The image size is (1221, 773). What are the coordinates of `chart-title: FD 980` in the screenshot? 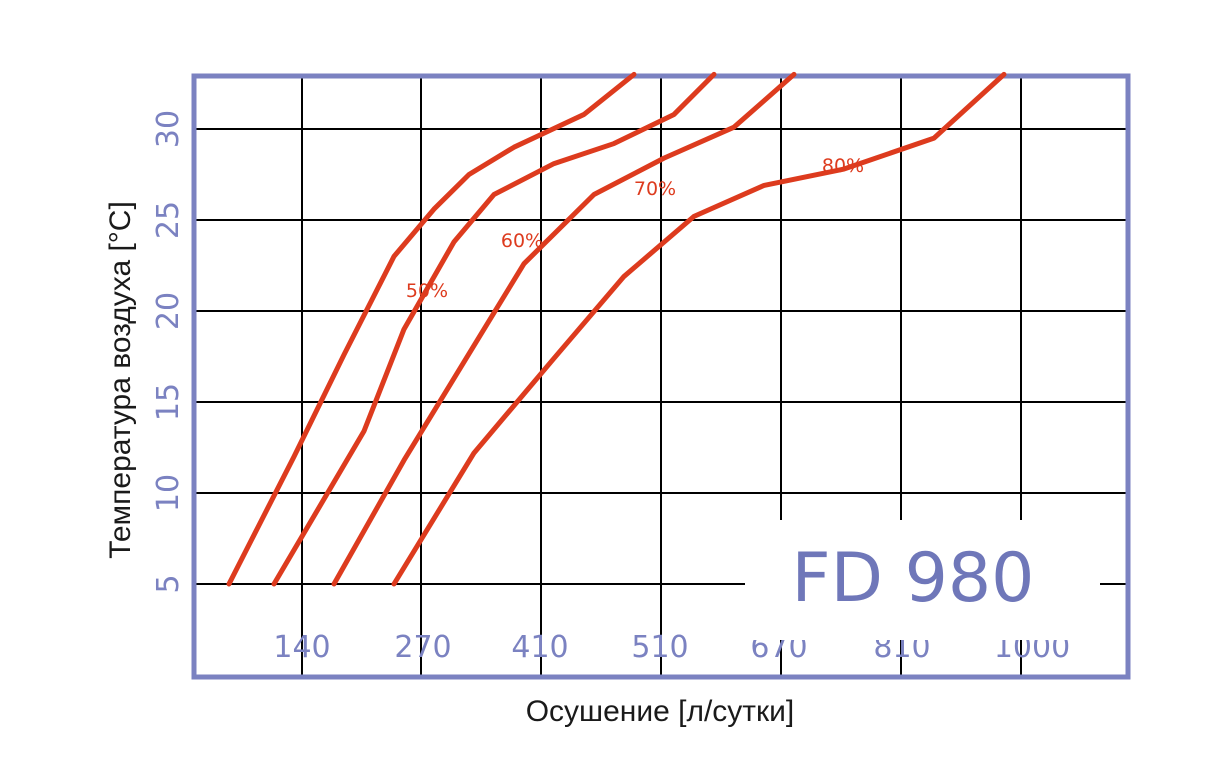 It's located at (913, 578).